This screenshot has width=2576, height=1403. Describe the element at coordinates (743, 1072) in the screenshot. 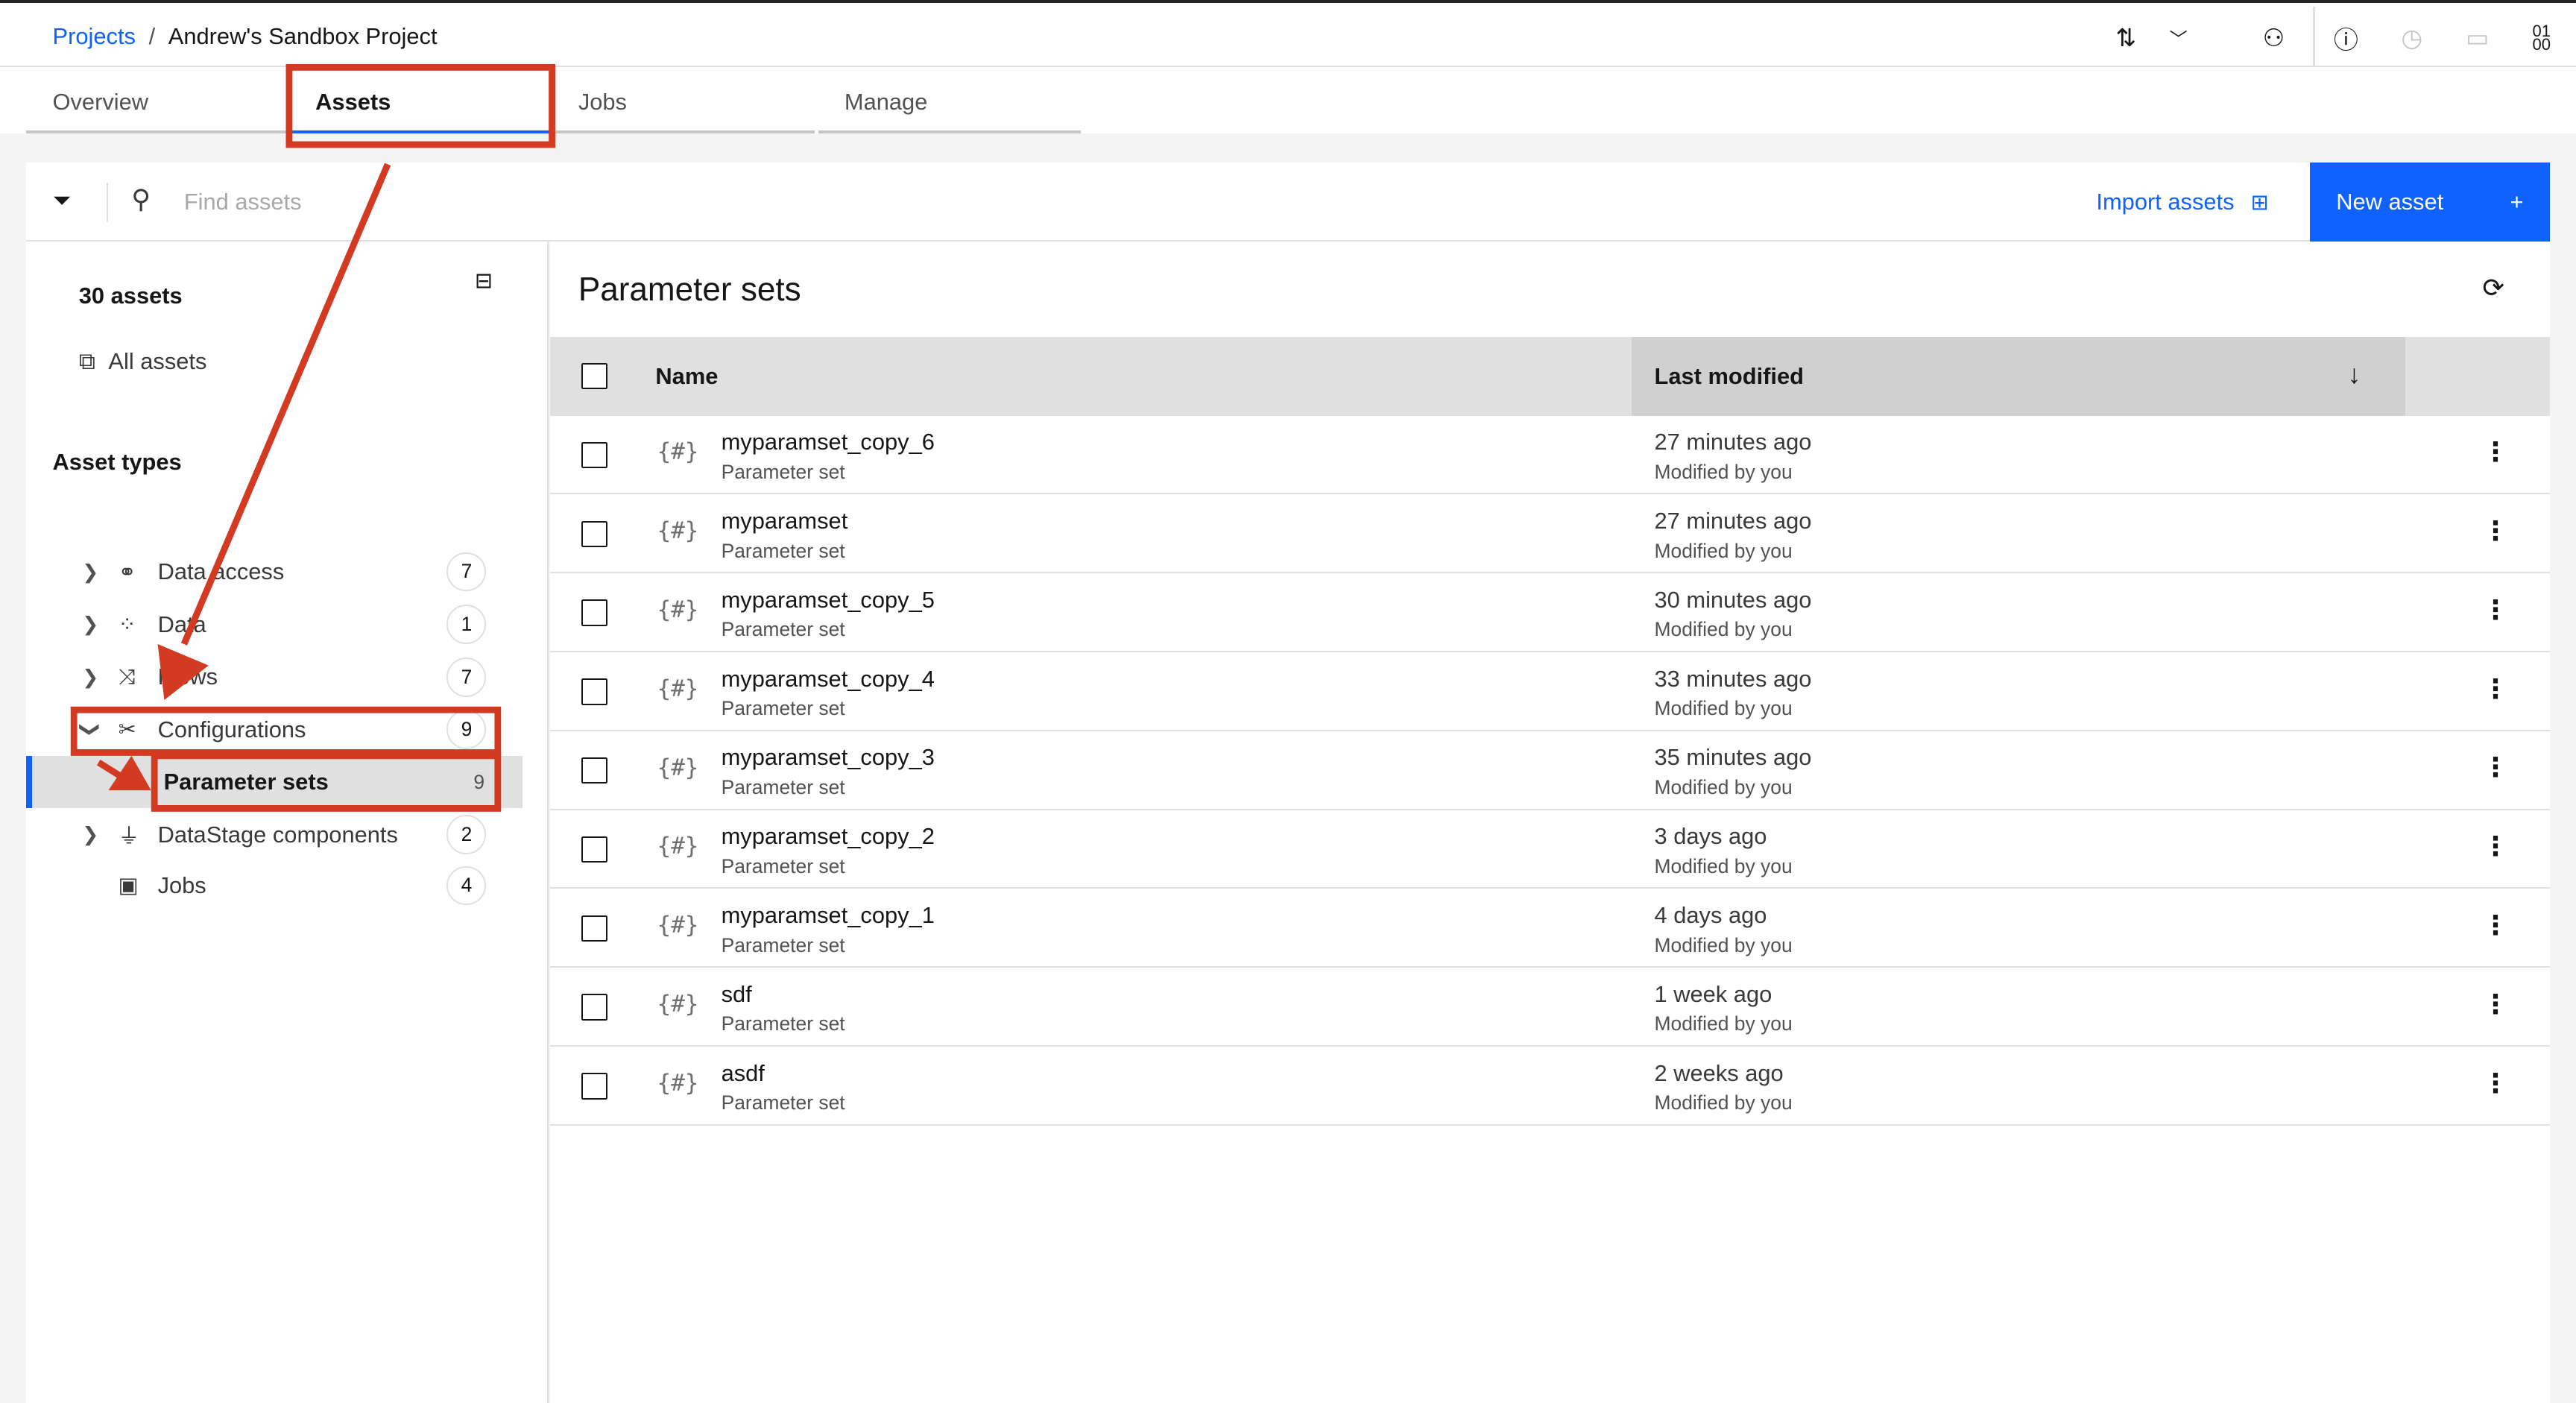

I see `asset-name-link: asdf` at that location.